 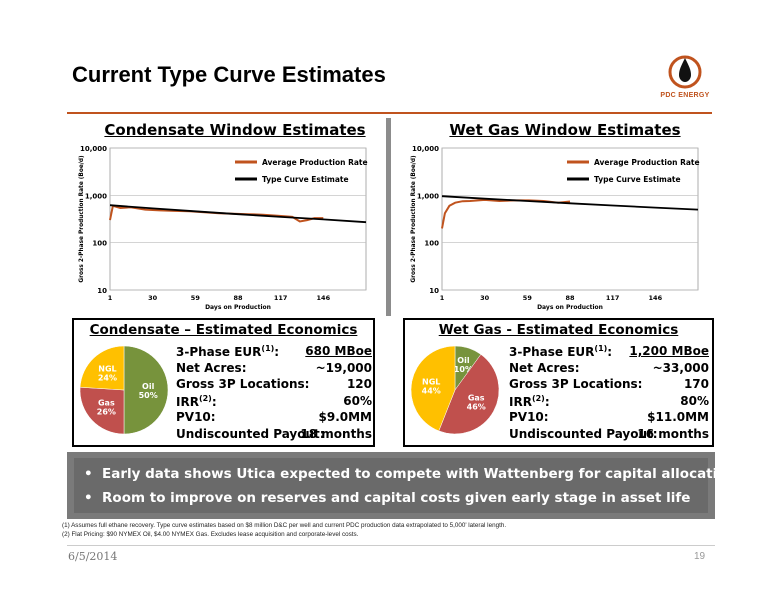 I want to click on wet-gas-chart-title: Wet Gas Window Estimates, so click(x=565, y=130).